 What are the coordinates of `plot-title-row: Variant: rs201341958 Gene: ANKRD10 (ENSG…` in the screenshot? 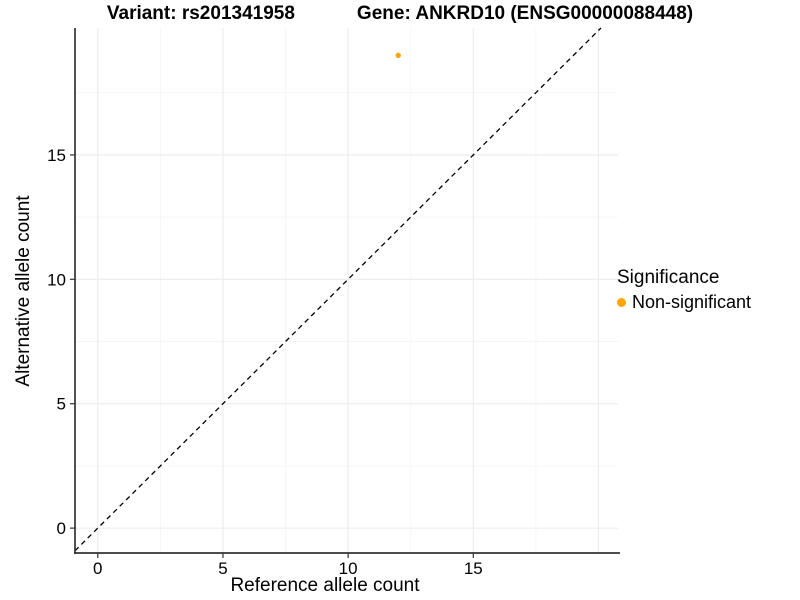 It's located at (400, 14).